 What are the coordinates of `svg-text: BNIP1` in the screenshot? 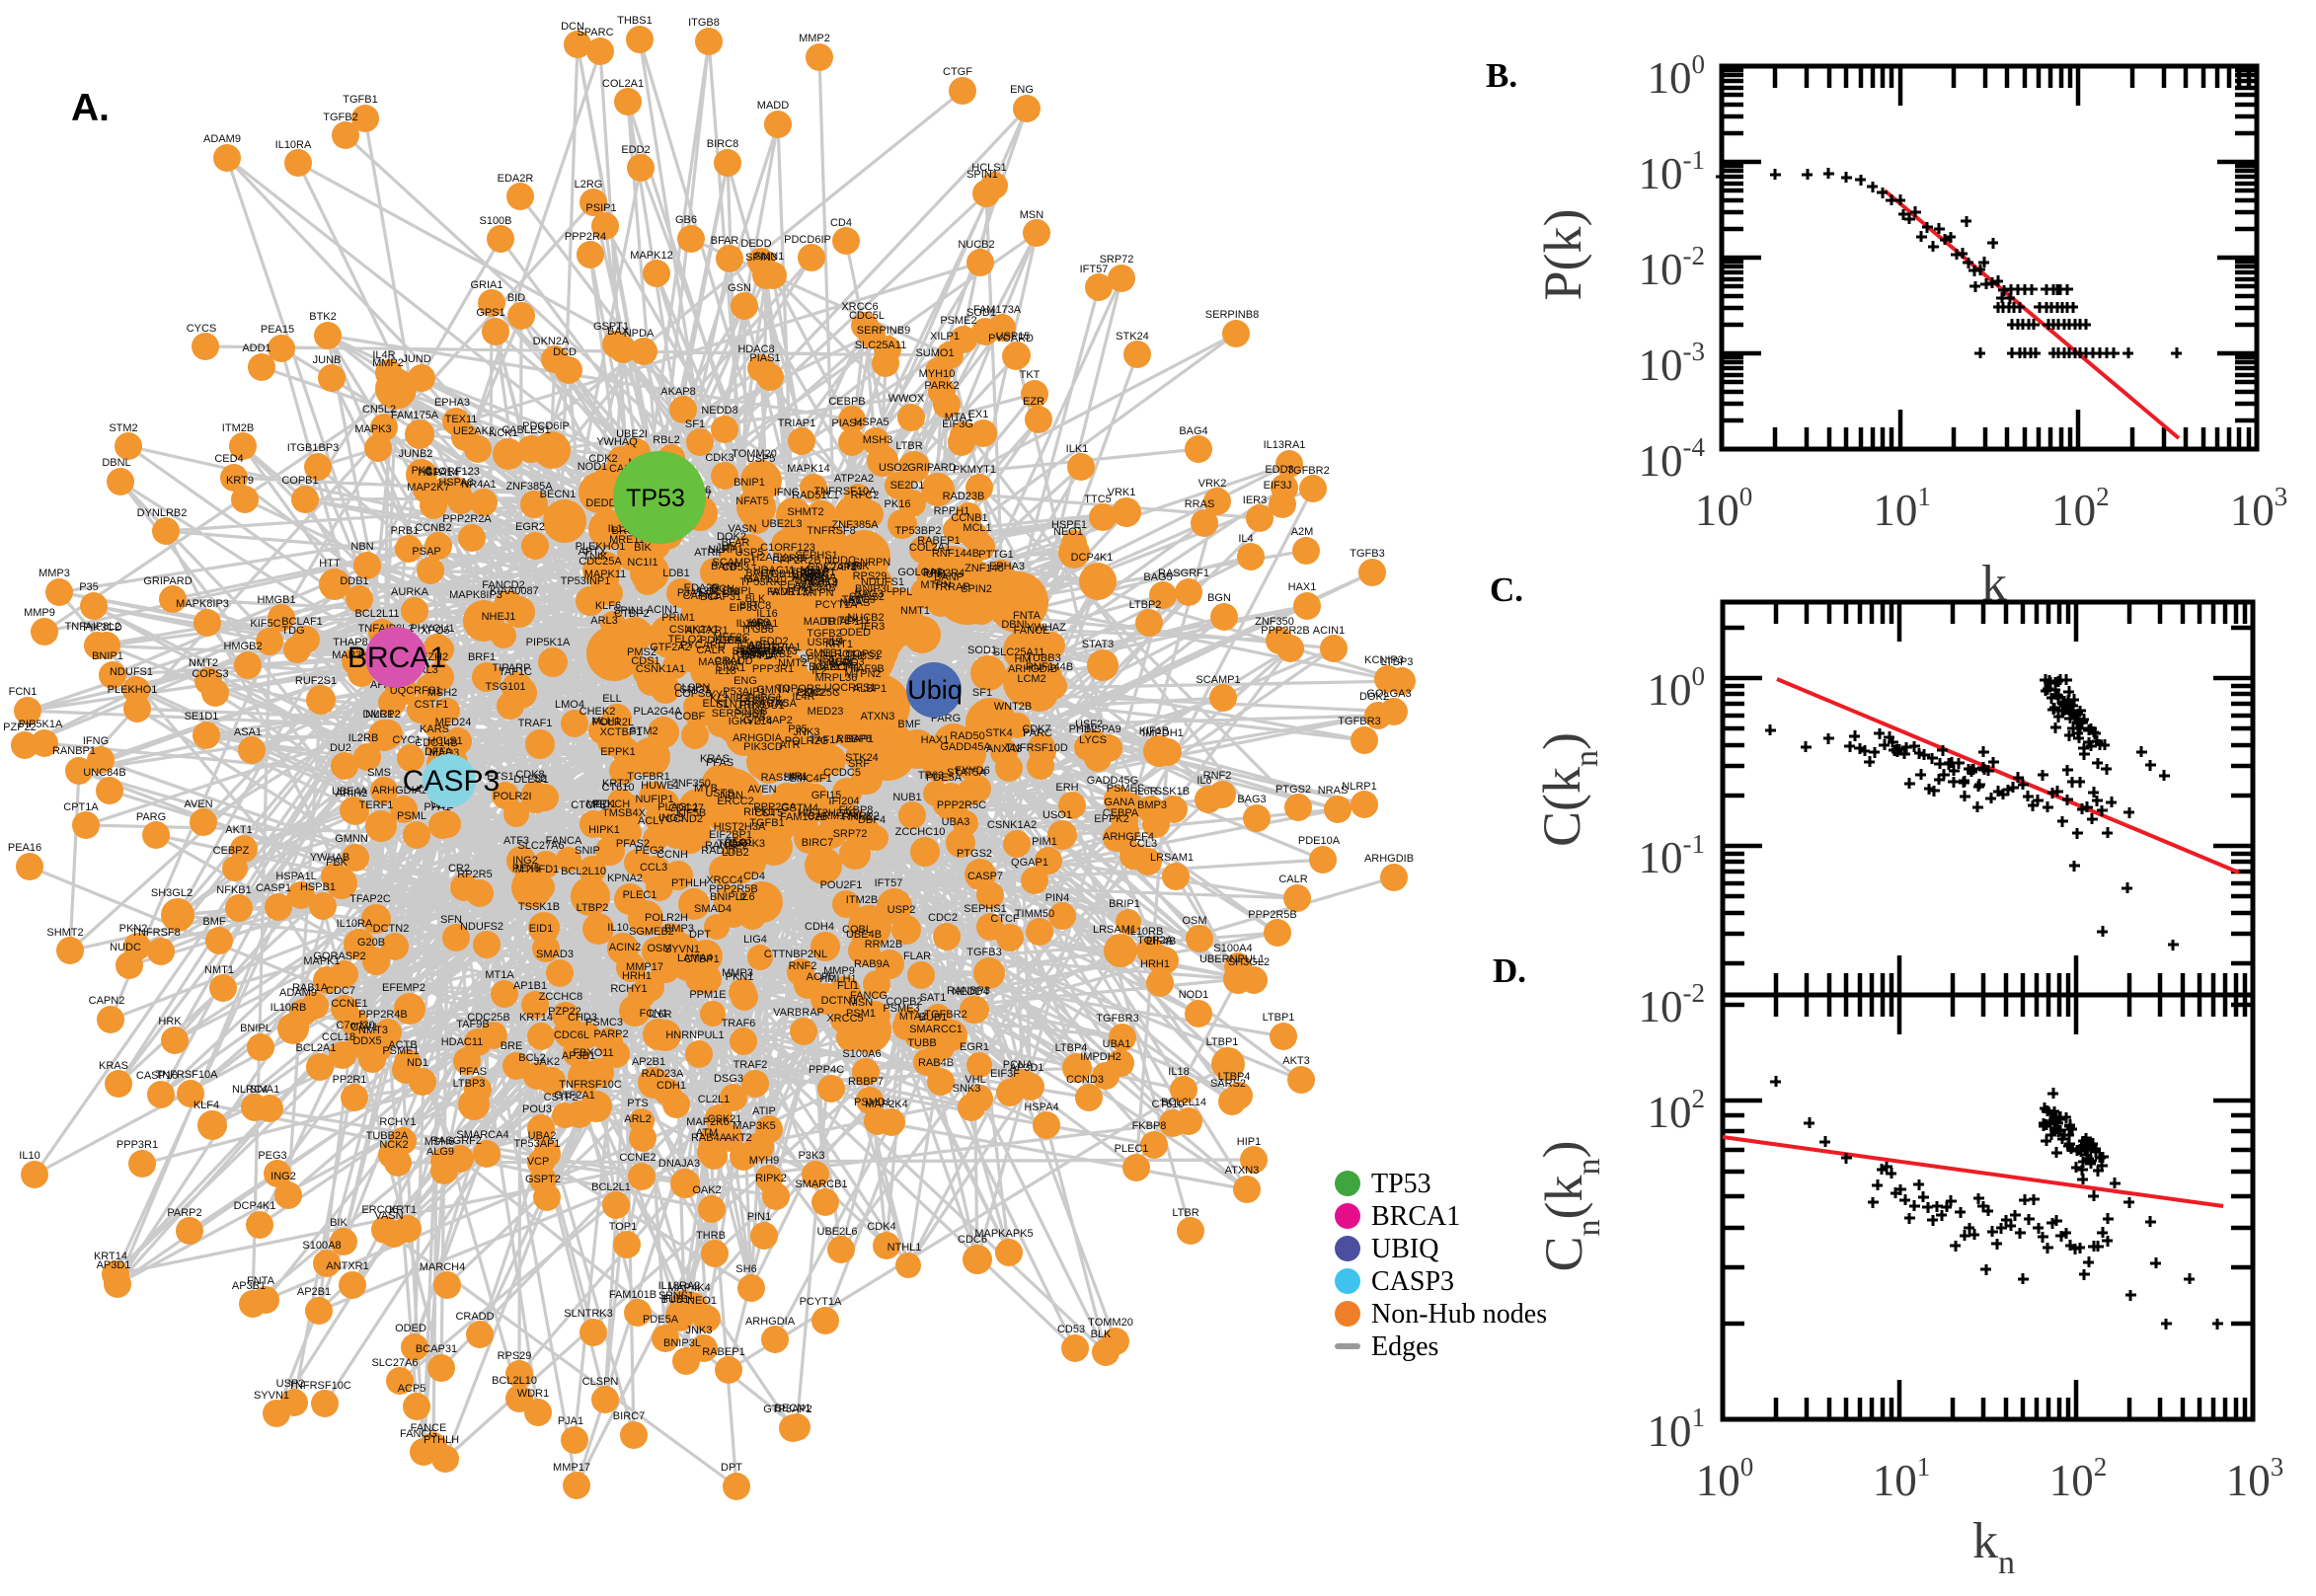 It's located at (107, 656).